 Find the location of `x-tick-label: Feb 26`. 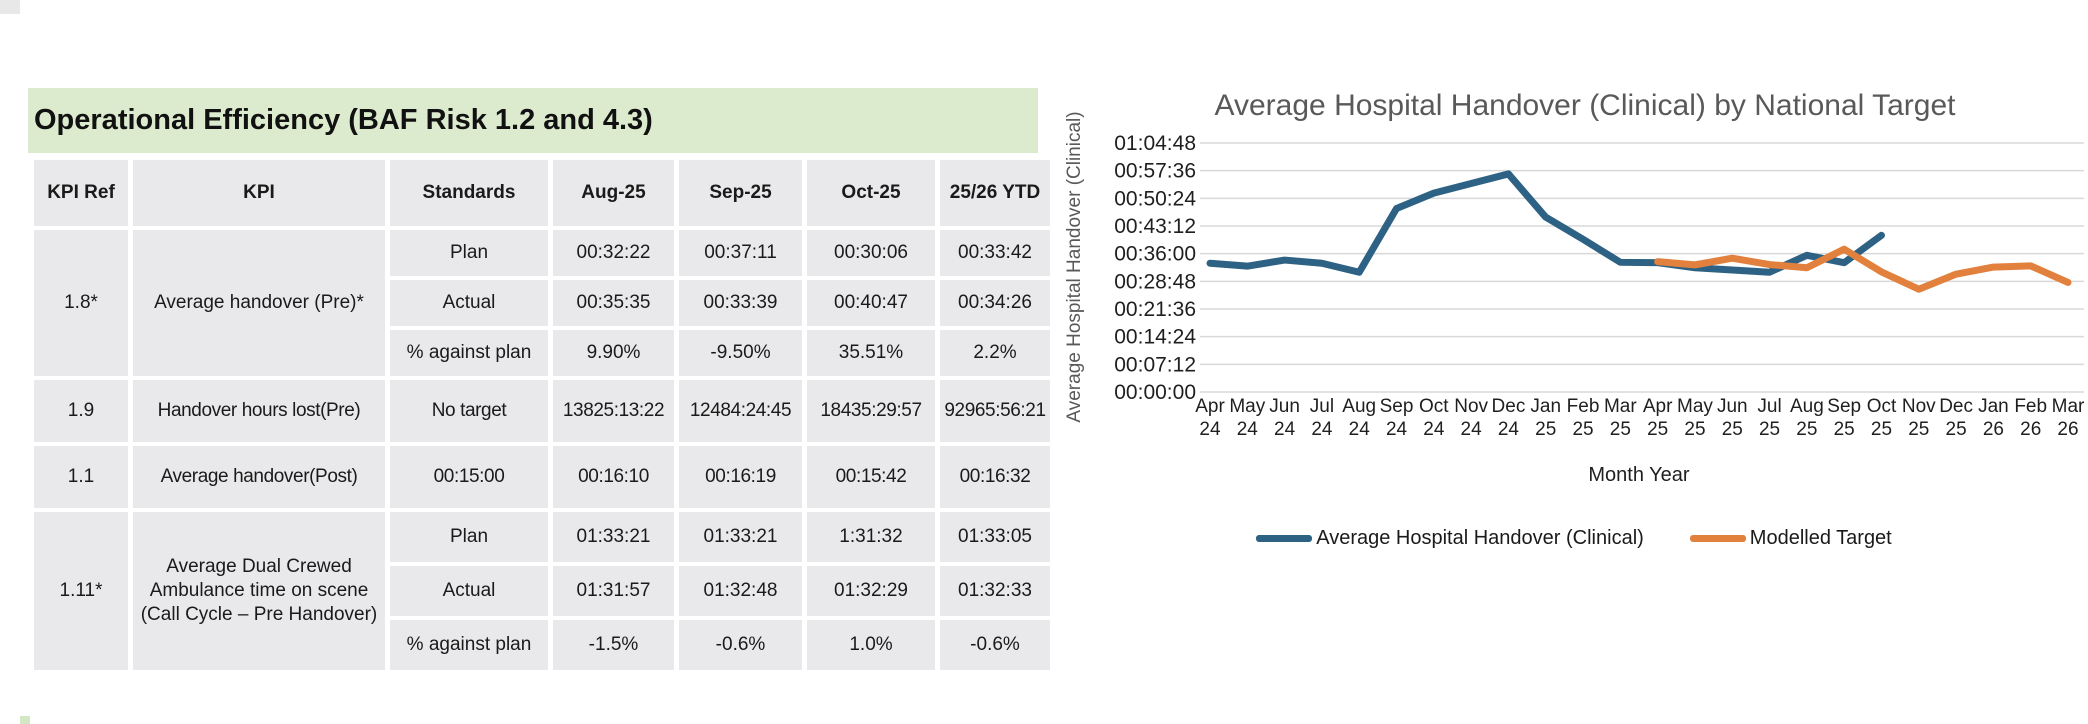

x-tick-label: Feb 26 is located at coordinates (2030, 418).